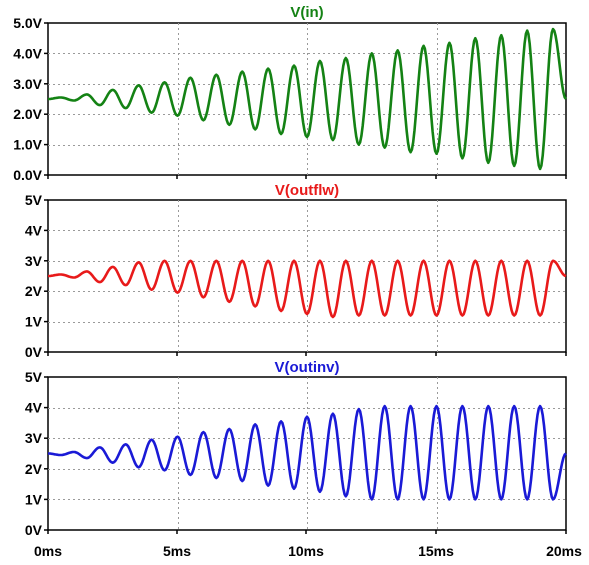 The image size is (589, 565). I want to click on panel-title: V(outflw), so click(307, 190).